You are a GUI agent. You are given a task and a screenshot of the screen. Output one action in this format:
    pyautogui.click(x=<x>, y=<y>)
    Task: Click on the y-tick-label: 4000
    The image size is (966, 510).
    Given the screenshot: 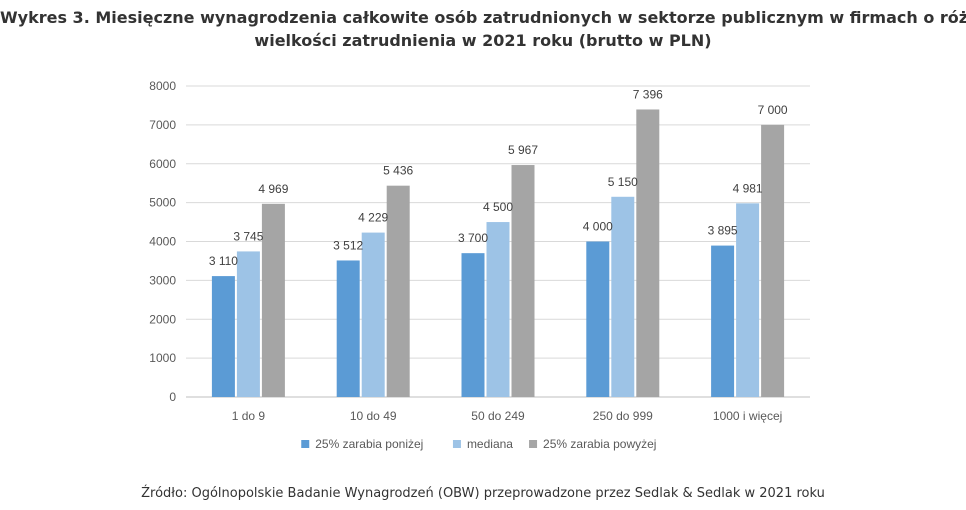 What is the action you would take?
    pyautogui.click(x=162, y=242)
    